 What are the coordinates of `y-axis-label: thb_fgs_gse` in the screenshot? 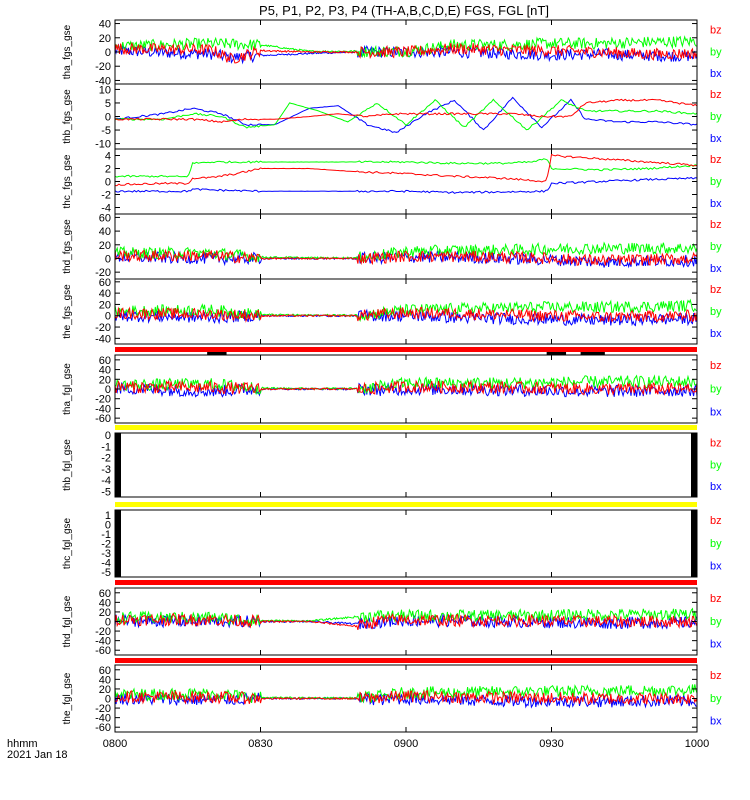 It's located at (67, 116).